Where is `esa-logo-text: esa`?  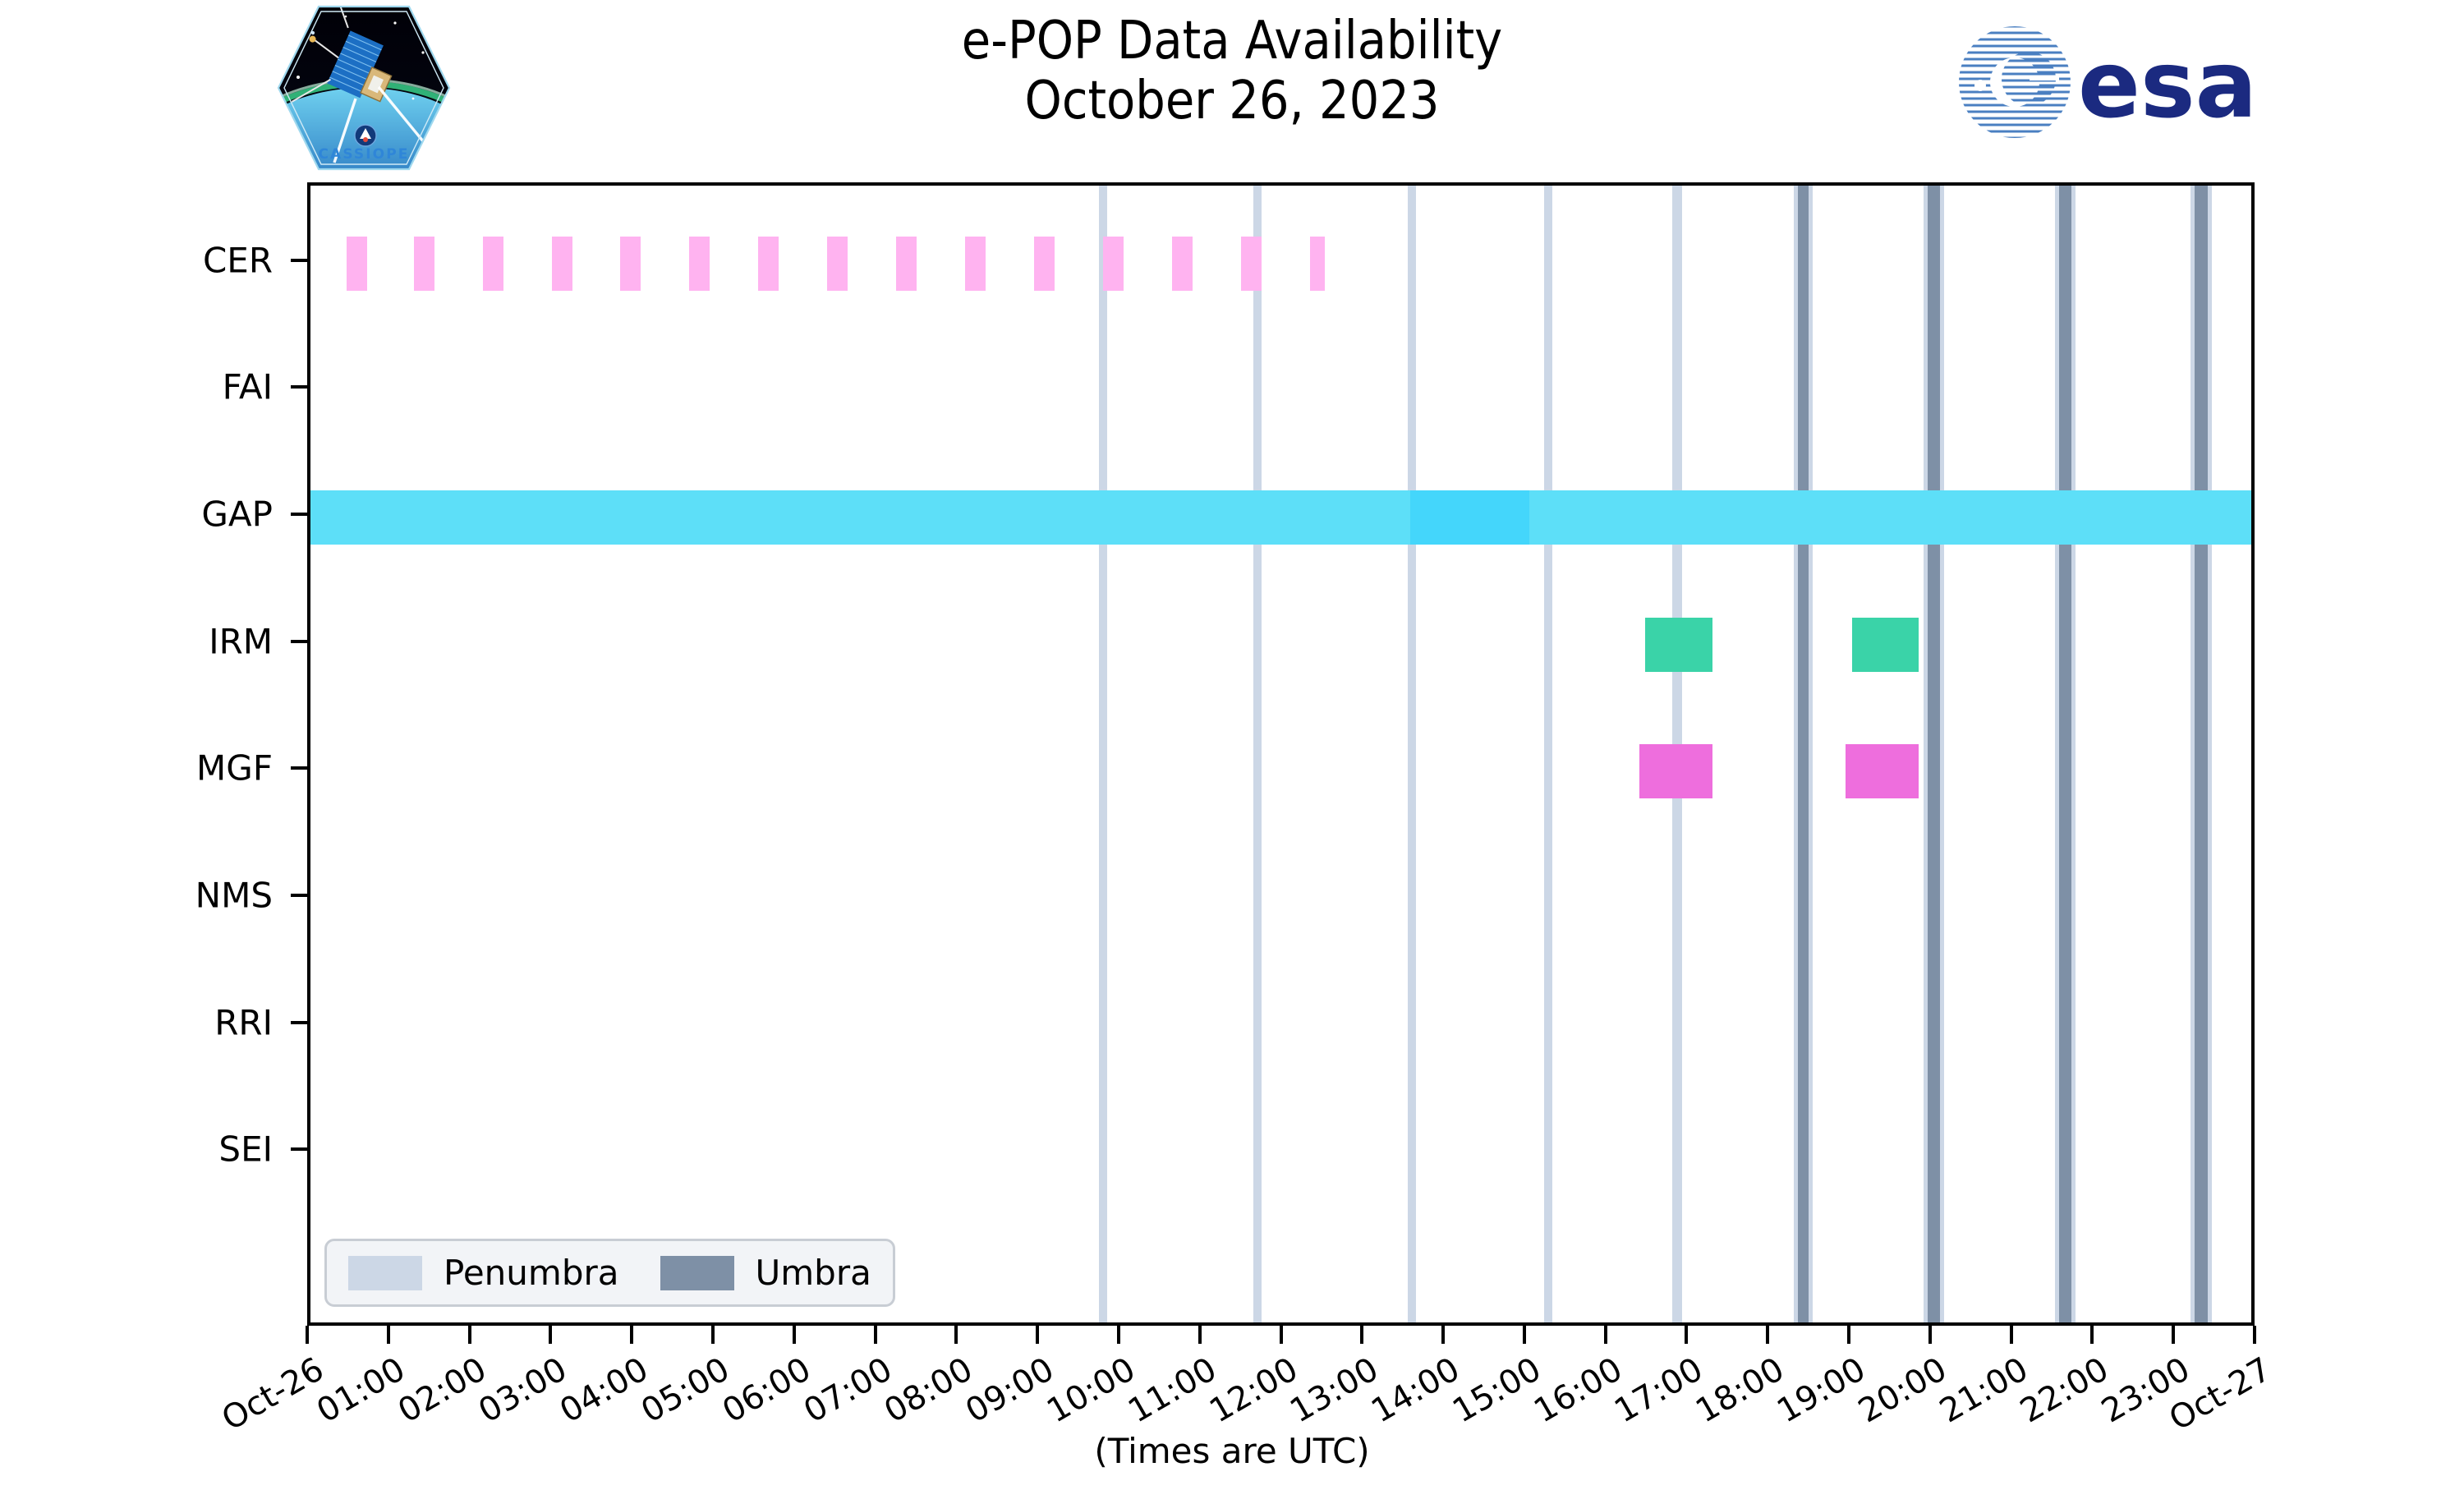 esa-logo-text: esa is located at coordinates (2167, 86).